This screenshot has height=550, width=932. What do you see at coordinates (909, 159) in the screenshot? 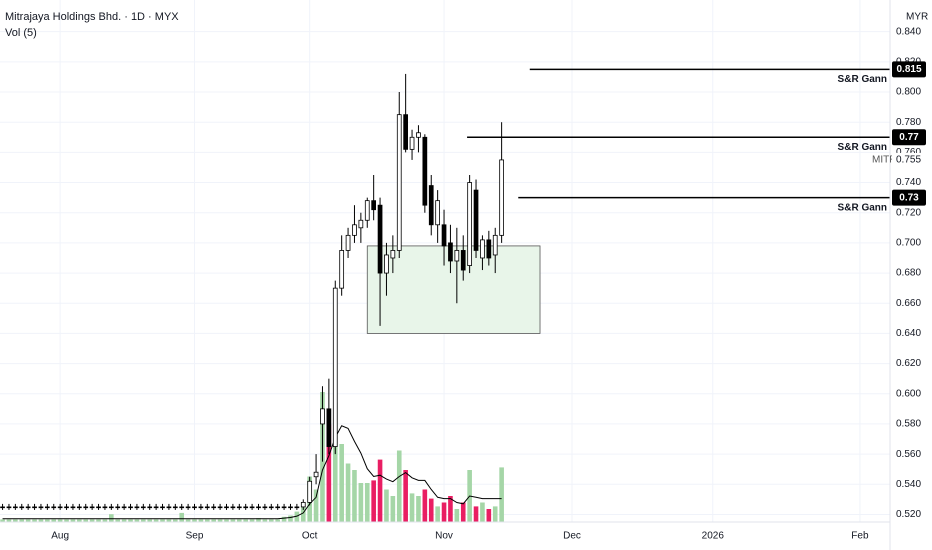
I see `last-price-badge` at bounding box center [909, 159].